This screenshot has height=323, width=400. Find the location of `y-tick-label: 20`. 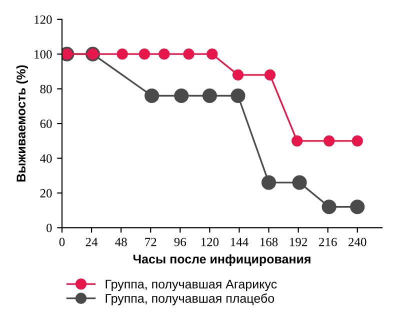

y-tick-label: 20 is located at coordinates (46, 193).